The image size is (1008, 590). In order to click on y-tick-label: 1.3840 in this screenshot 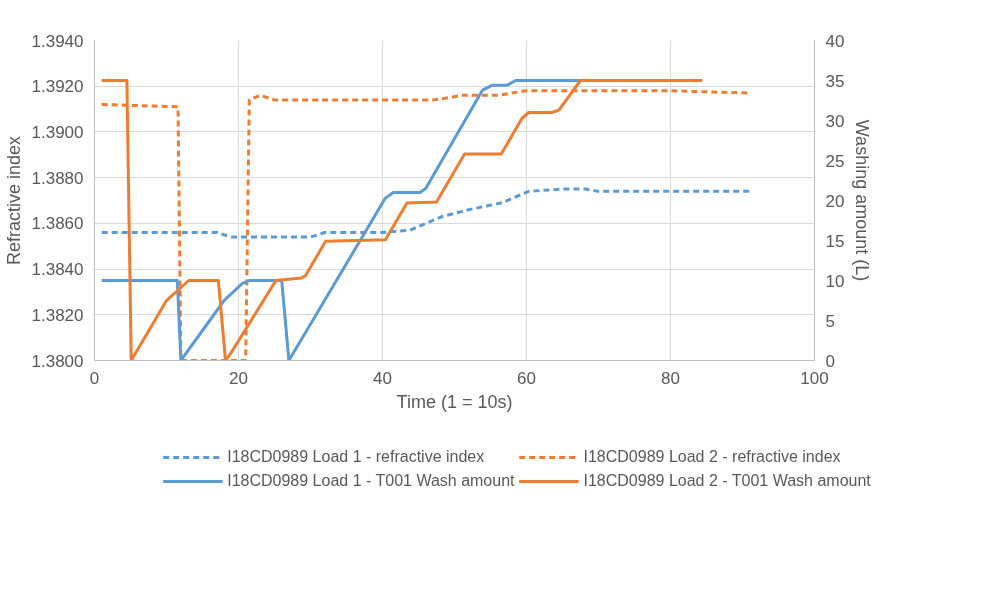, I will do `click(57, 270)`.